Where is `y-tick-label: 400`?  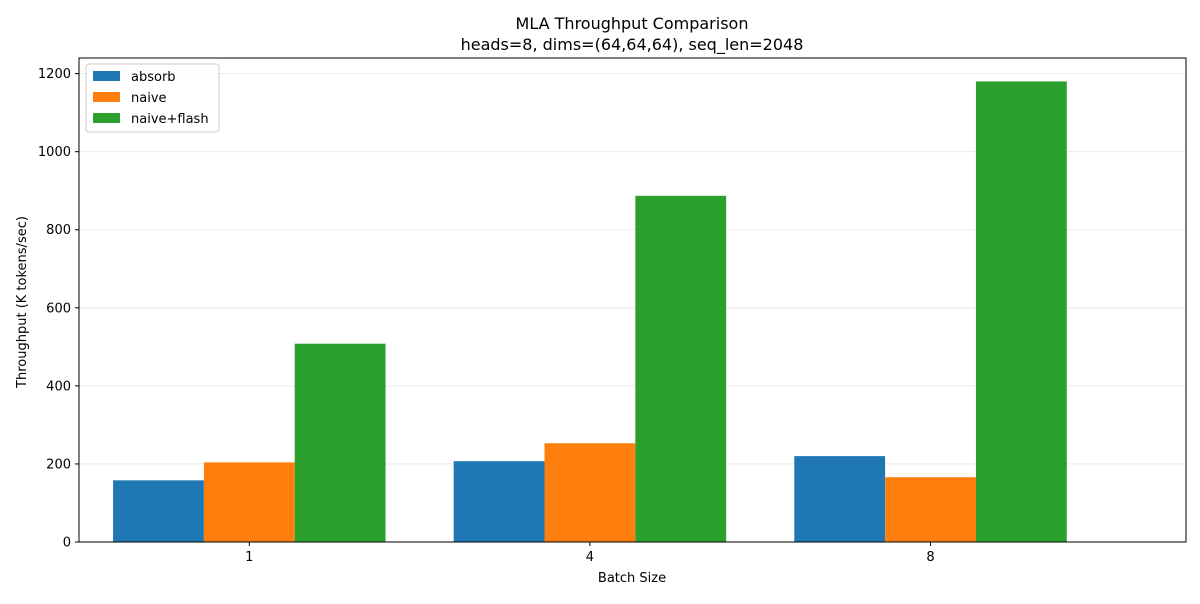 y-tick-label: 400 is located at coordinates (58, 386).